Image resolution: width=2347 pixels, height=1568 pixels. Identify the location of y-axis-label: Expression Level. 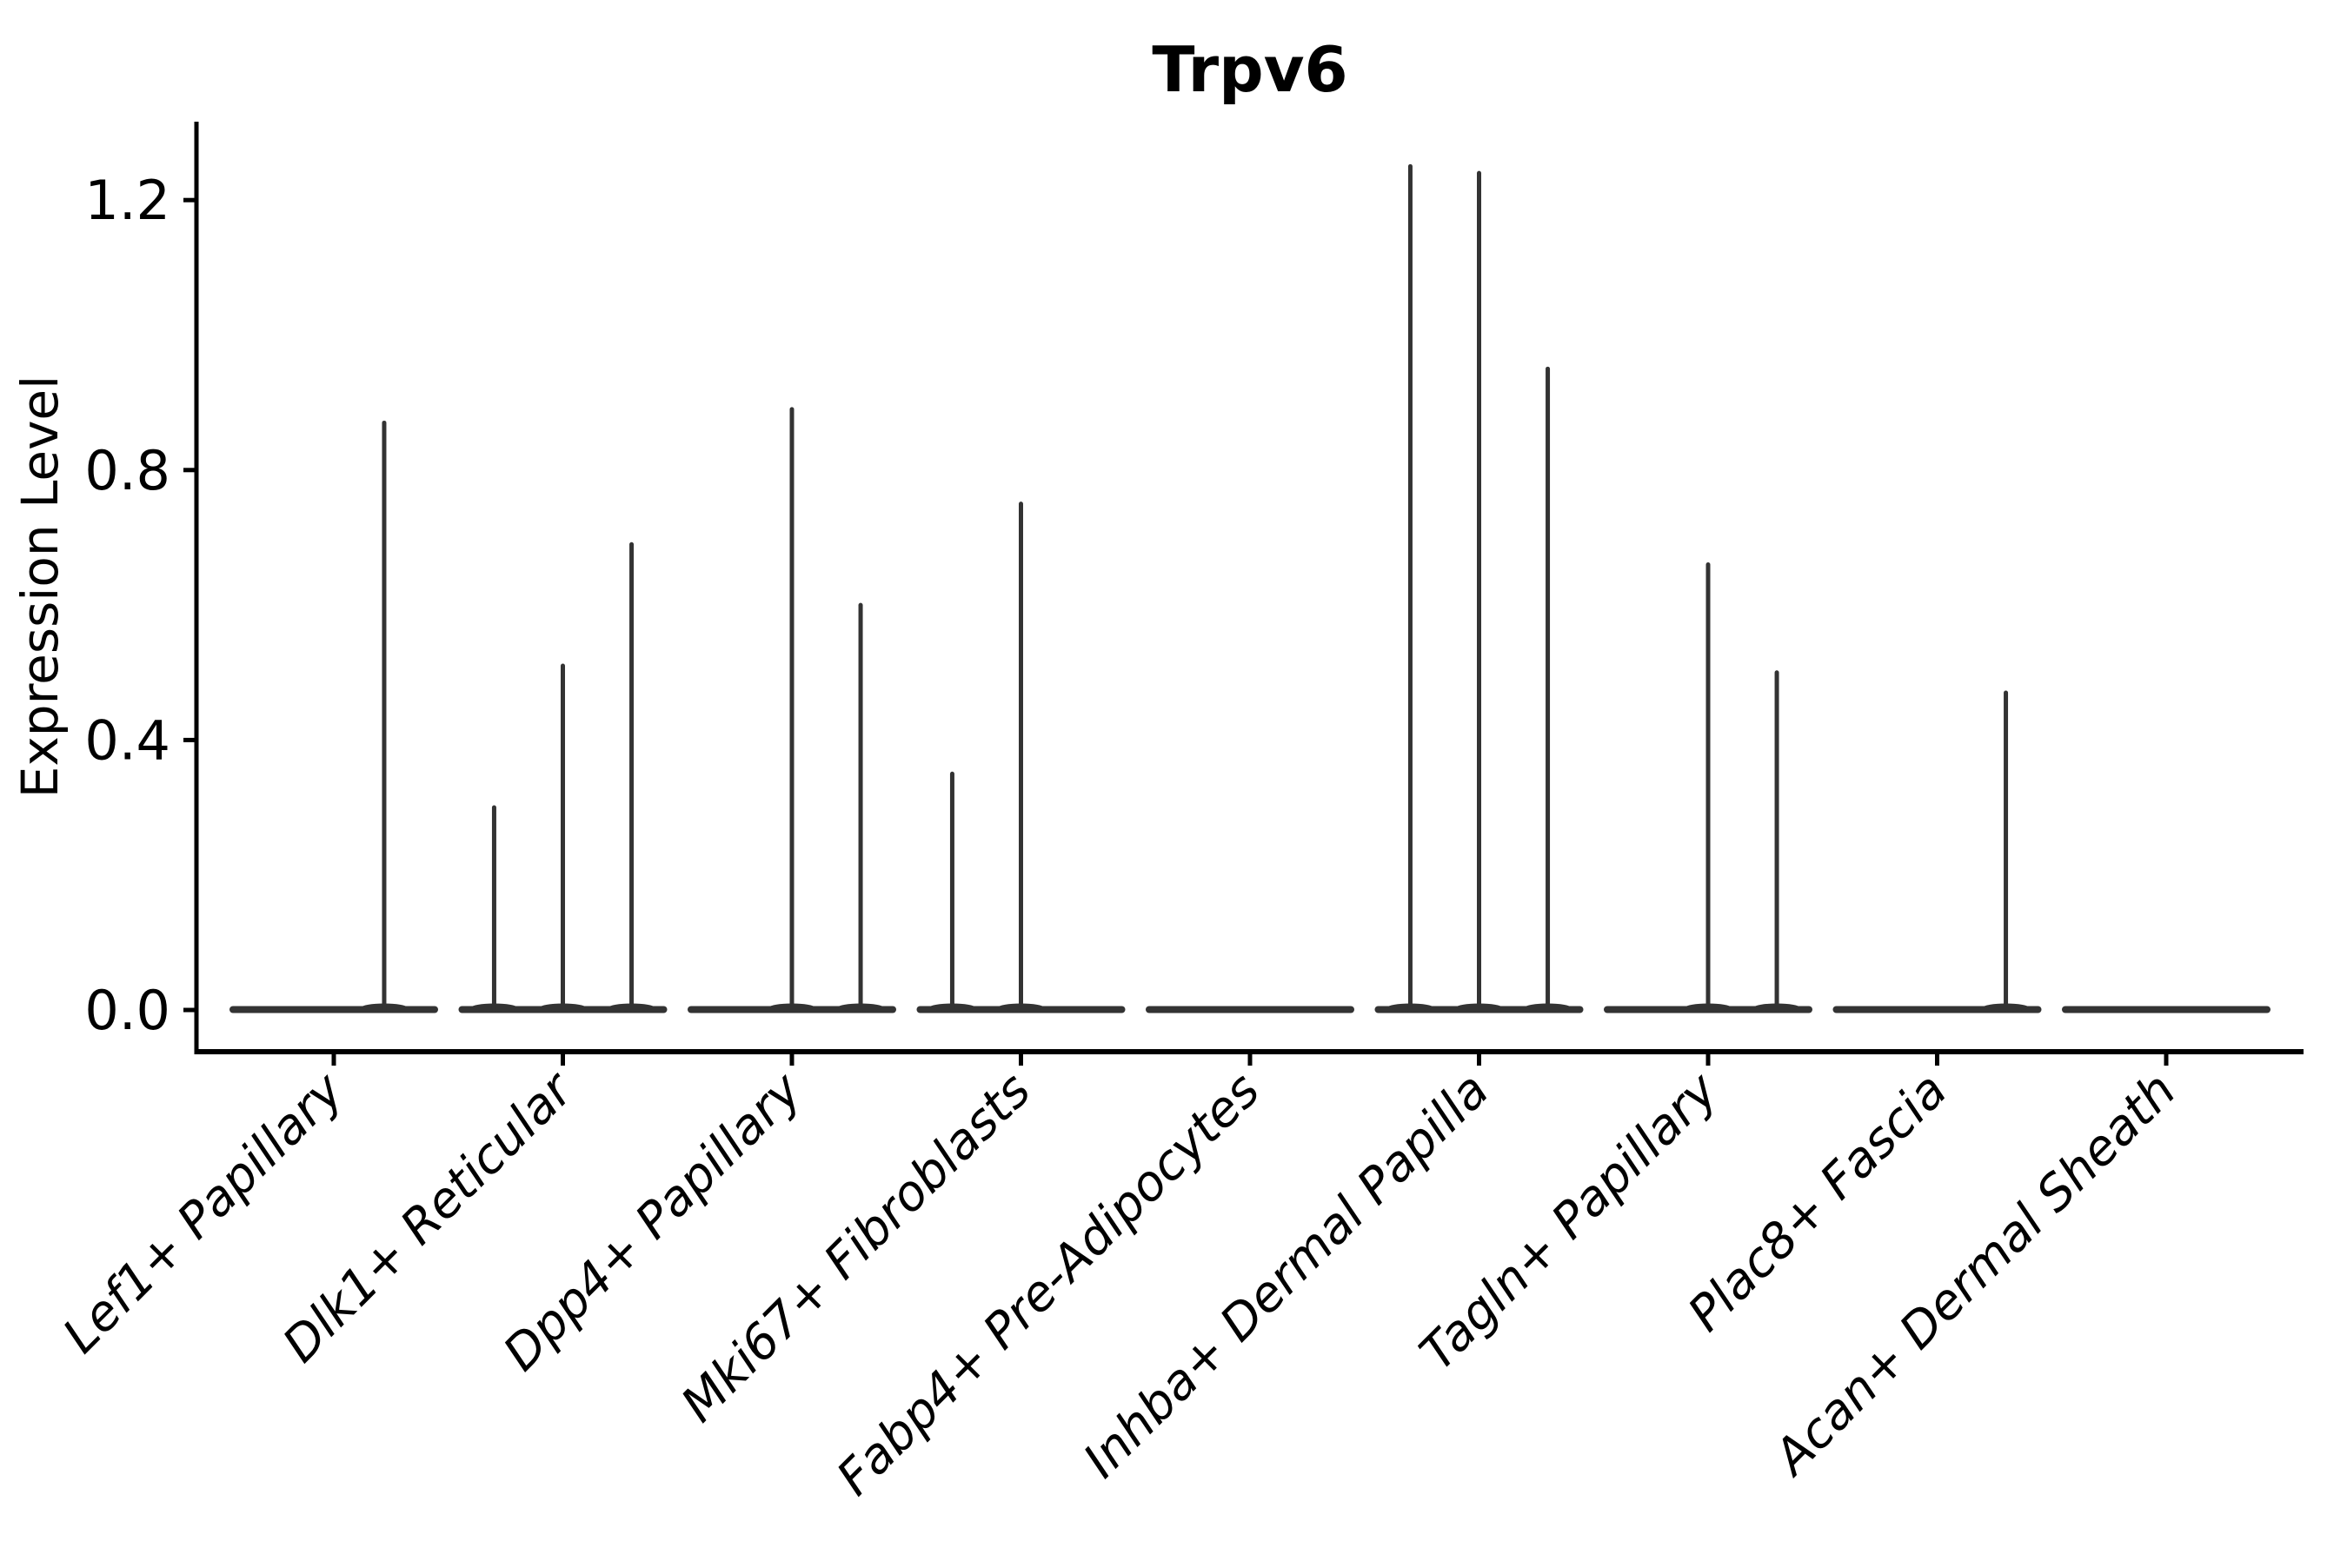
(40, 586).